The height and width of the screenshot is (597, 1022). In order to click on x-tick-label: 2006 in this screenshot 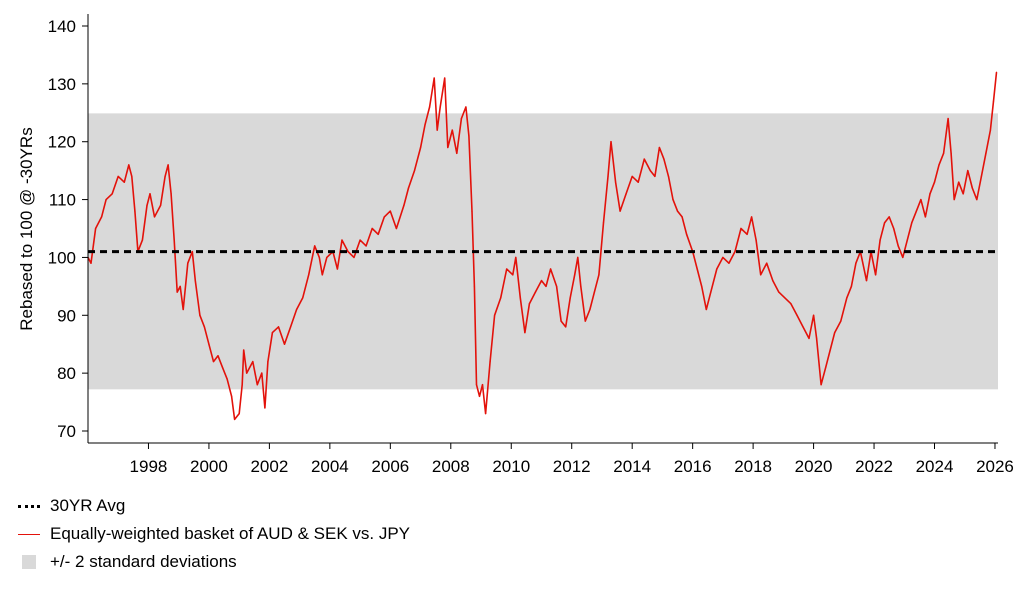, I will do `click(390, 466)`.